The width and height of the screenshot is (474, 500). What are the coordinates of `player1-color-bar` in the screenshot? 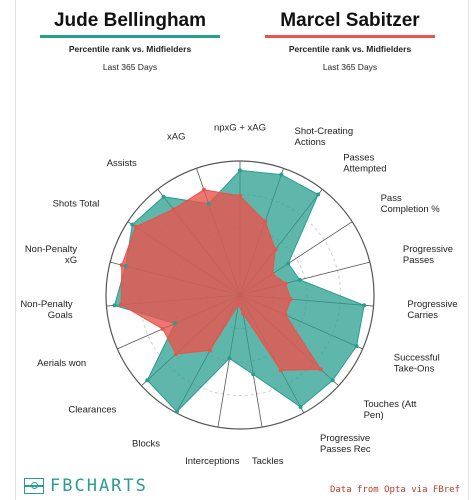 It's located at (130, 36).